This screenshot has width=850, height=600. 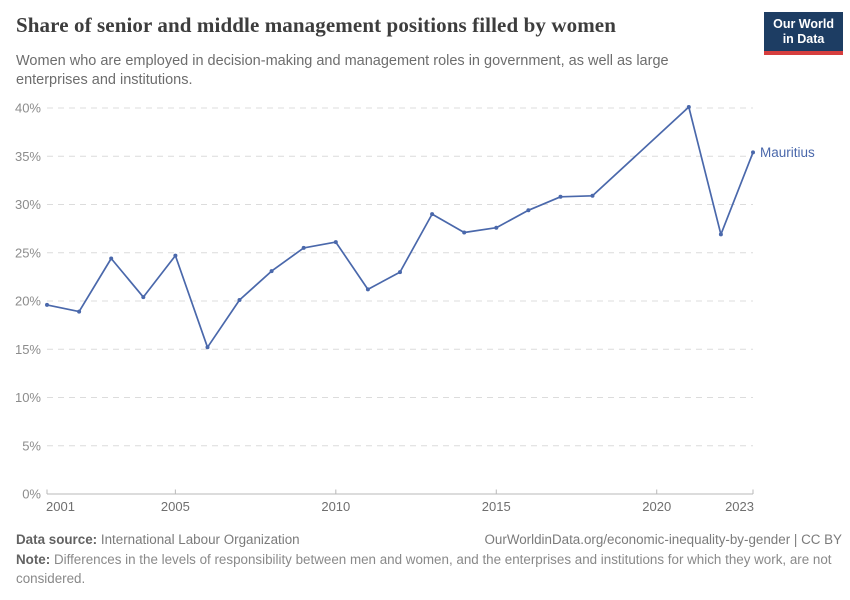 What do you see at coordinates (739, 506) in the screenshot?
I see `x-axis-tick-label: 2023` at bounding box center [739, 506].